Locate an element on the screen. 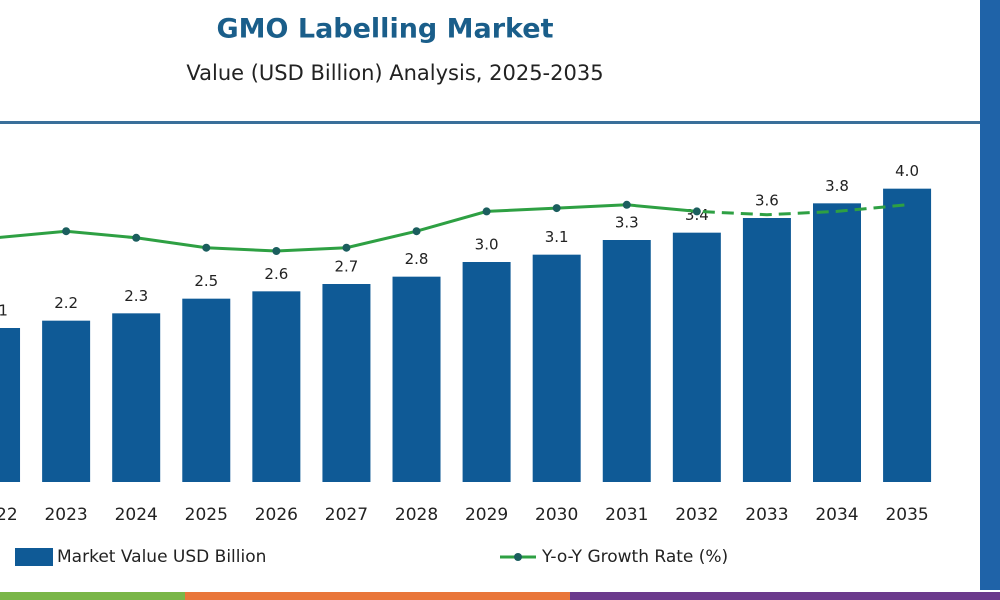 Image resolution: width=1000 pixels, height=600 pixels. legend-label: Market Value USD Billion is located at coordinates (161, 557).